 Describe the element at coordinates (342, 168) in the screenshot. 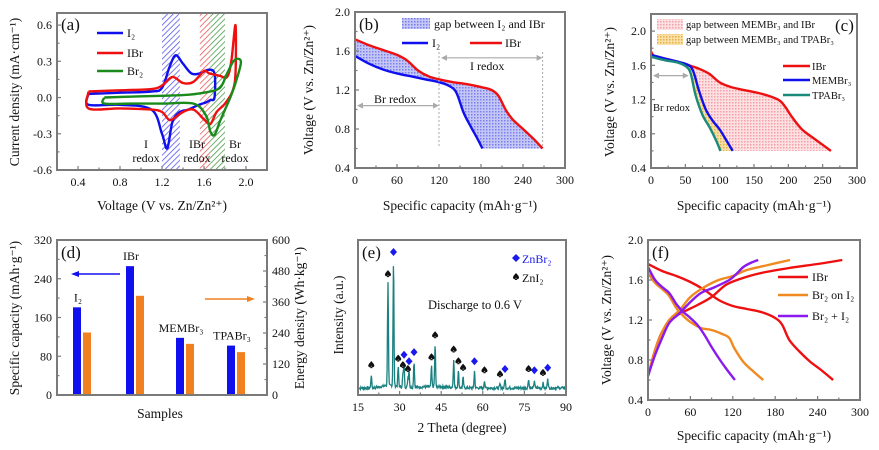

I see `y-tick-label: 0.4` at that location.